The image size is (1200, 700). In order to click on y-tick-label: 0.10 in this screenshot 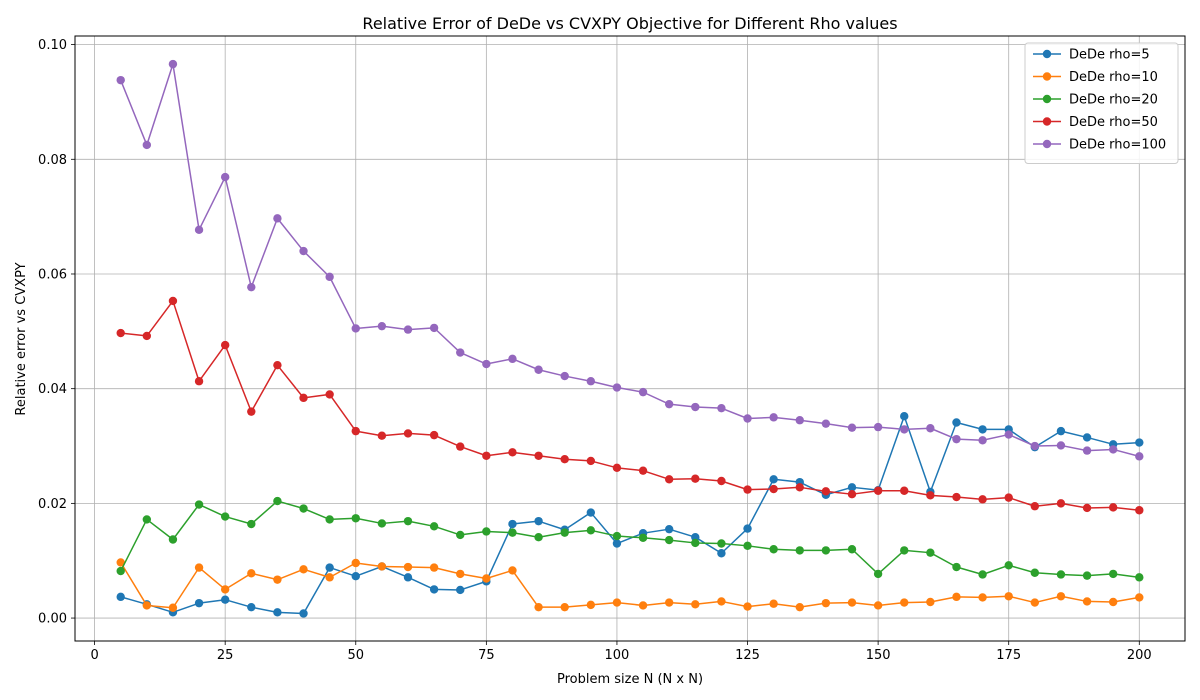, I will do `click(52, 45)`.